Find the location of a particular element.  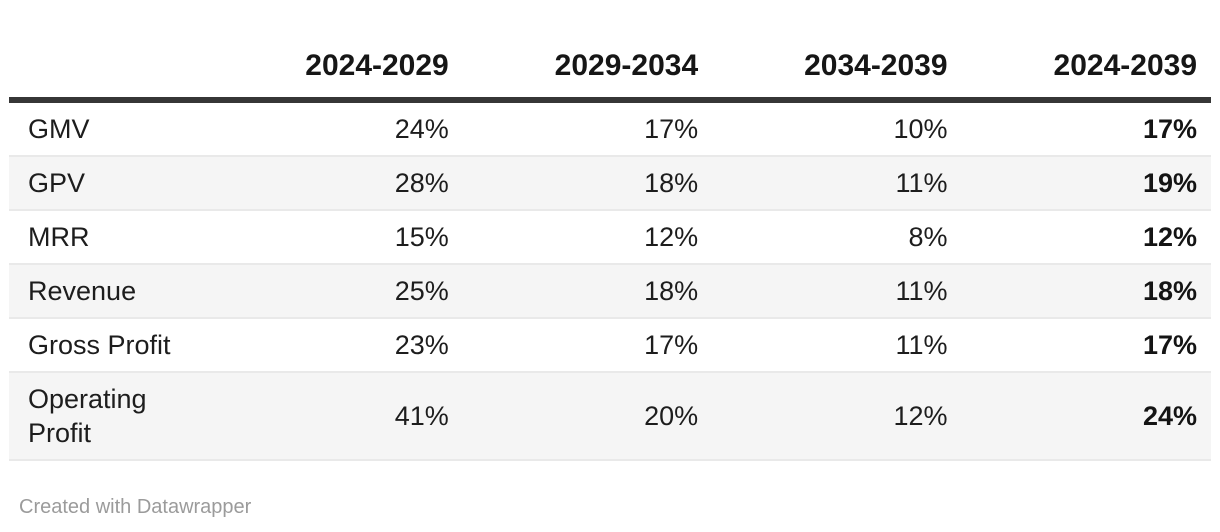

datawrapper-attribution-link: Created with Datawrapper is located at coordinates (135, 507).